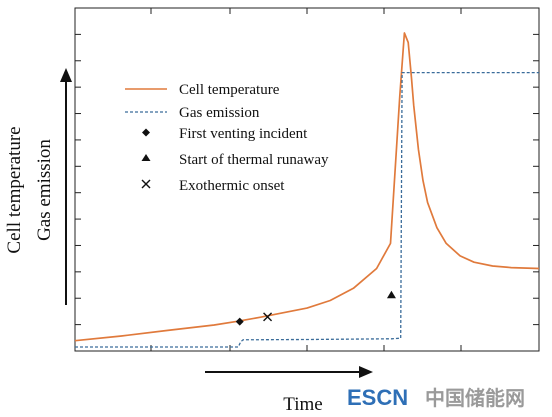  Describe the element at coordinates (146, 157) in the screenshot. I see `legend-triangle-icon` at that location.